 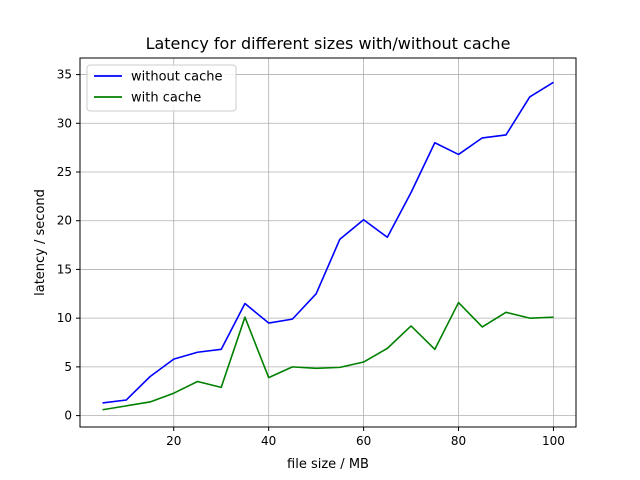 What do you see at coordinates (173, 441) in the screenshot?
I see `x-tick-label: 20` at bounding box center [173, 441].